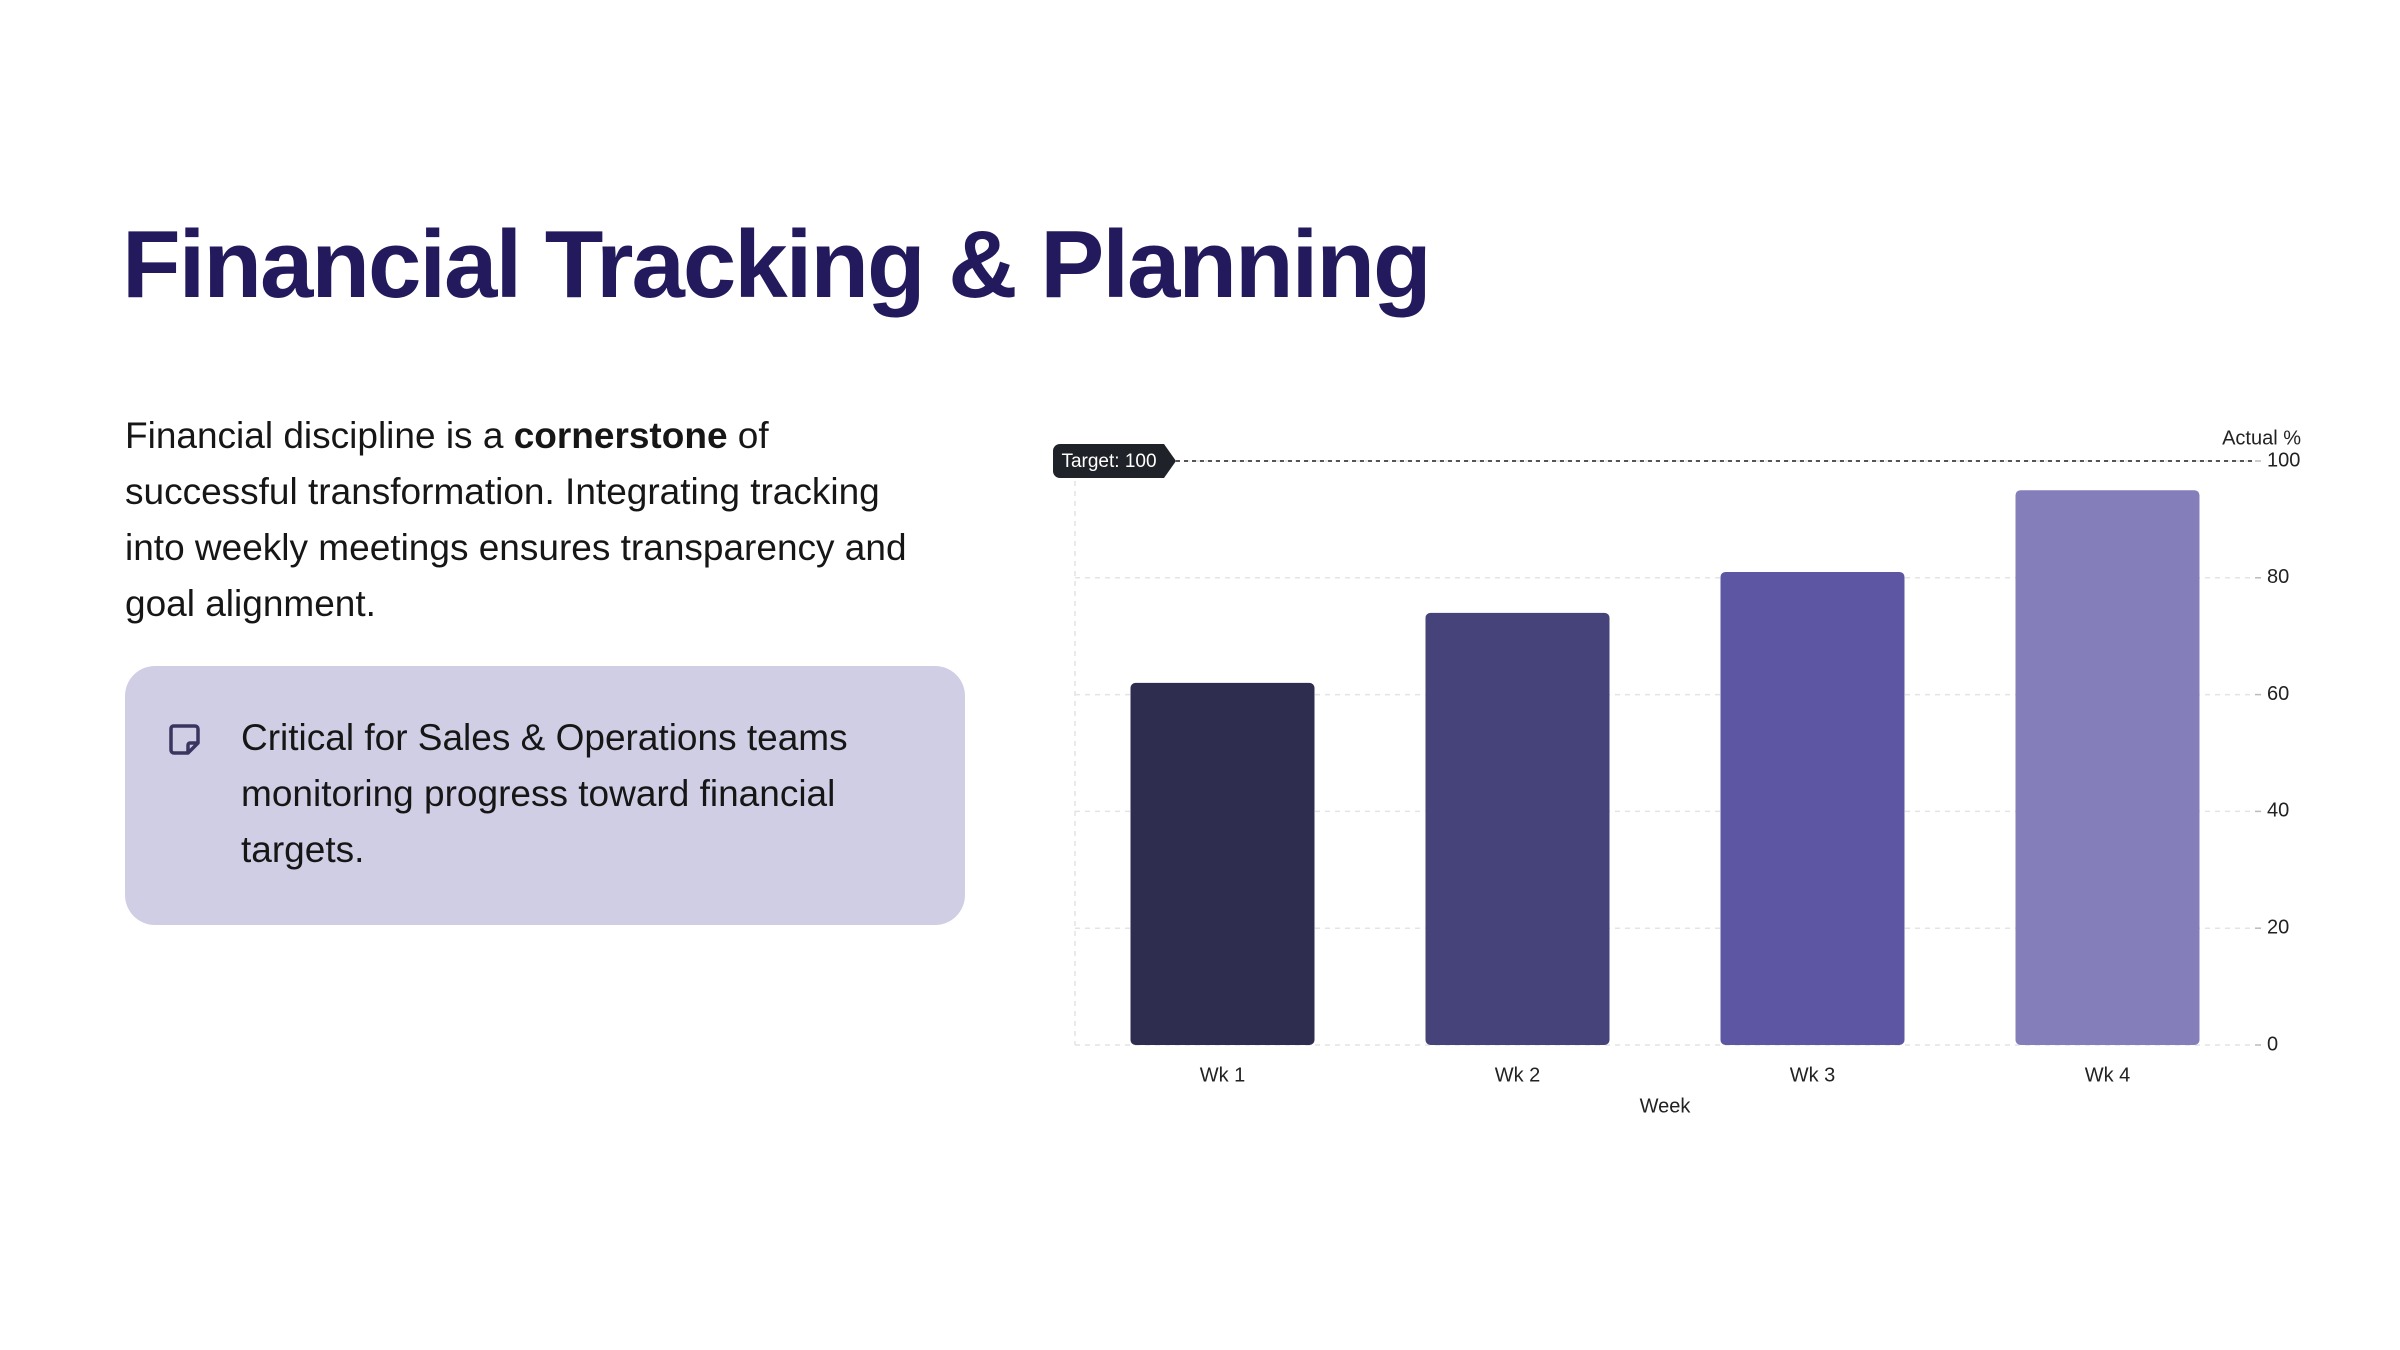  I want to click on slide-title: Financial Tracking & Planning, so click(777, 264).